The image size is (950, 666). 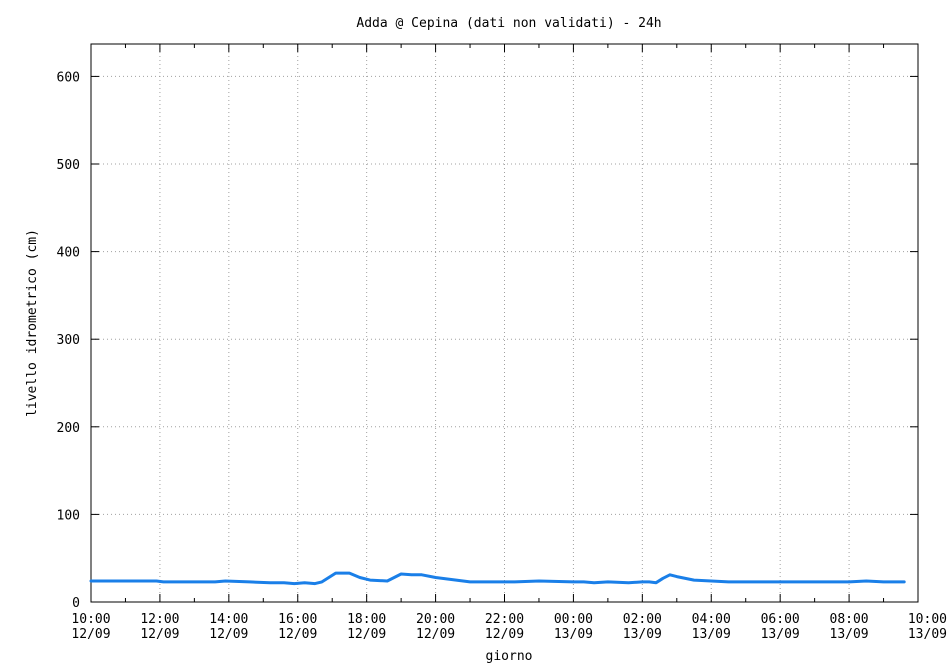 I want to click on x-tick-label-time: 22:00, so click(x=504, y=619).